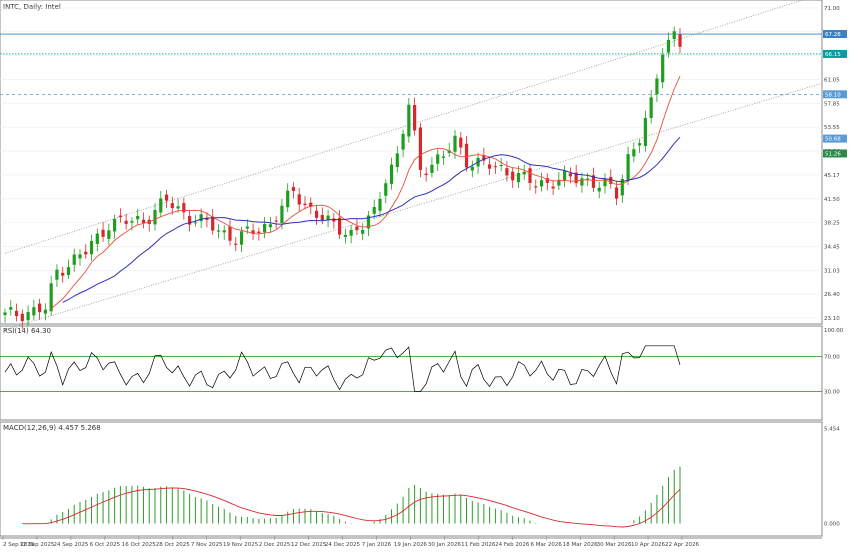  Describe the element at coordinates (309, 545) in the screenshot. I see `time-tick-label: 12 Dec 2025` at that location.